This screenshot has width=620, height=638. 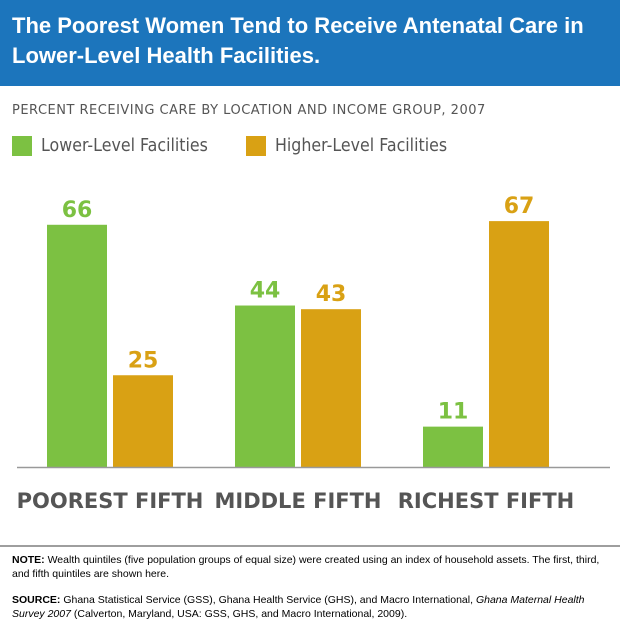 What do you see at coordinates (297, 501) in the screenshot?
I see `category-label-2: MIDDLE FIFTH` at bounding box center [297, 501].